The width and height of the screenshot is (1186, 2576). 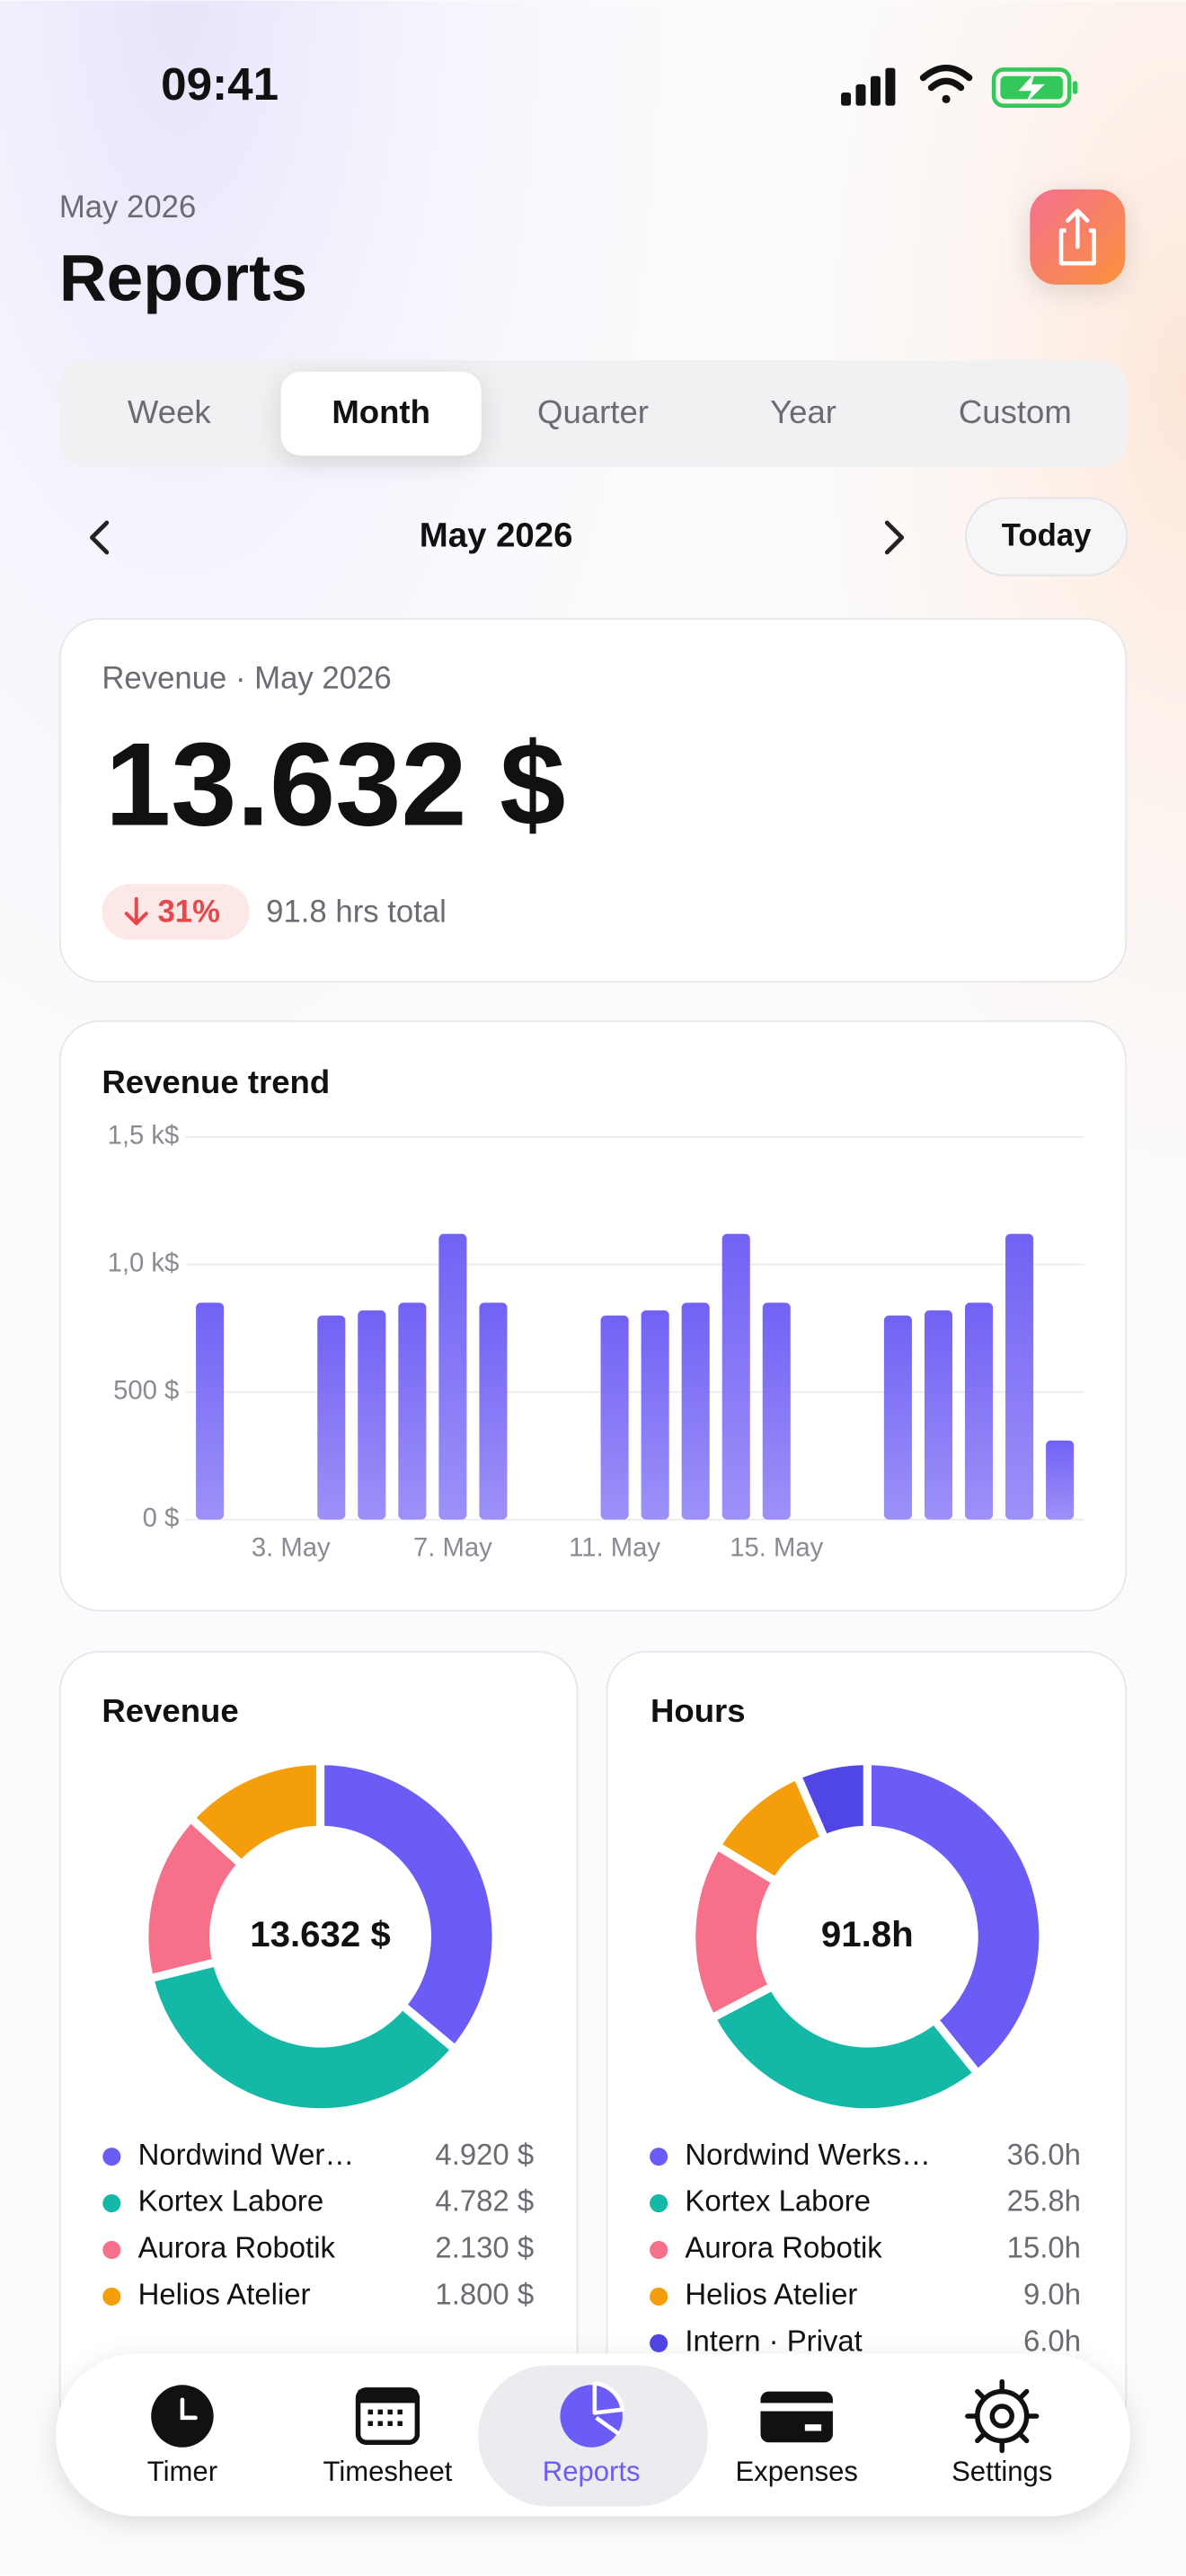 What do you see at coordinates (773, 2341) in the screenshot?
I see `legend-label: Intern · Privat` at bounding box center [773, 2341].